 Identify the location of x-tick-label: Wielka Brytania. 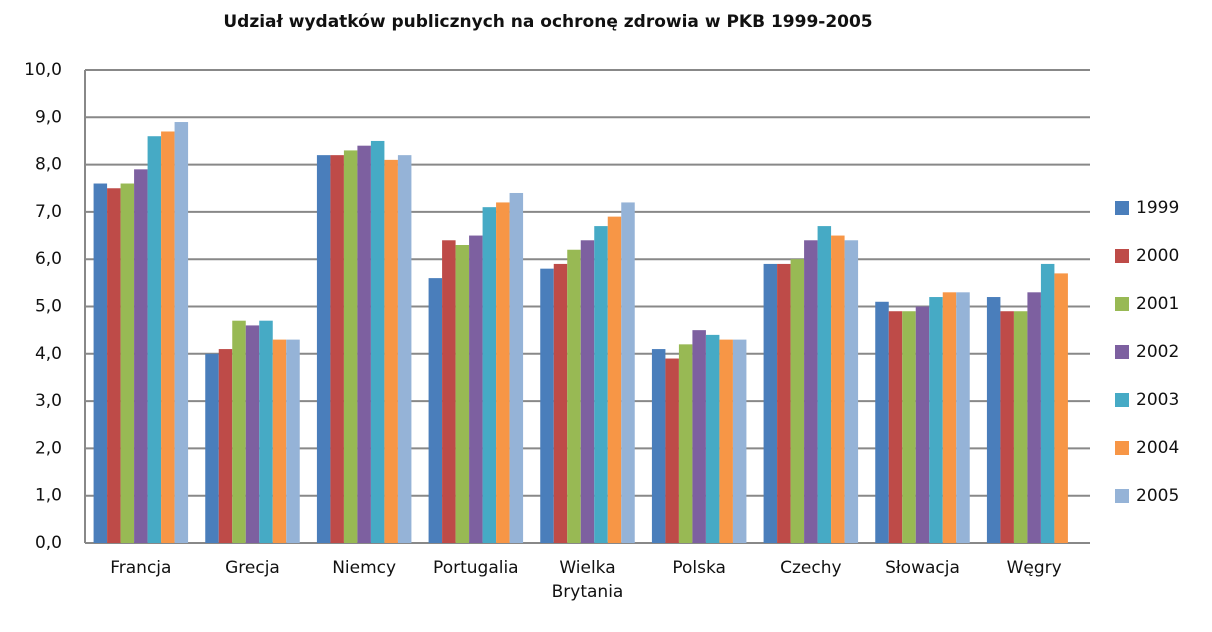
(587, 580).